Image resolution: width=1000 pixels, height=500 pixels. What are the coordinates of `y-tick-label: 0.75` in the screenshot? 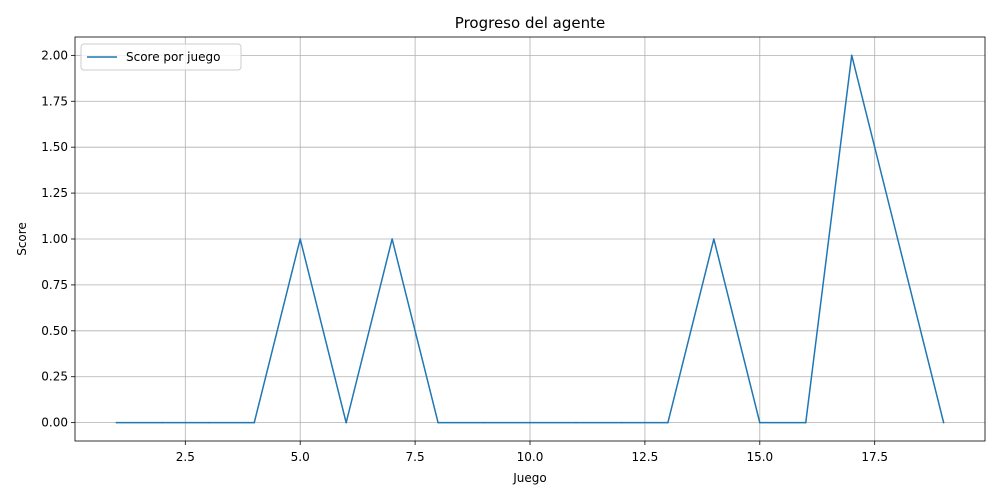 It's located at (54, 285).